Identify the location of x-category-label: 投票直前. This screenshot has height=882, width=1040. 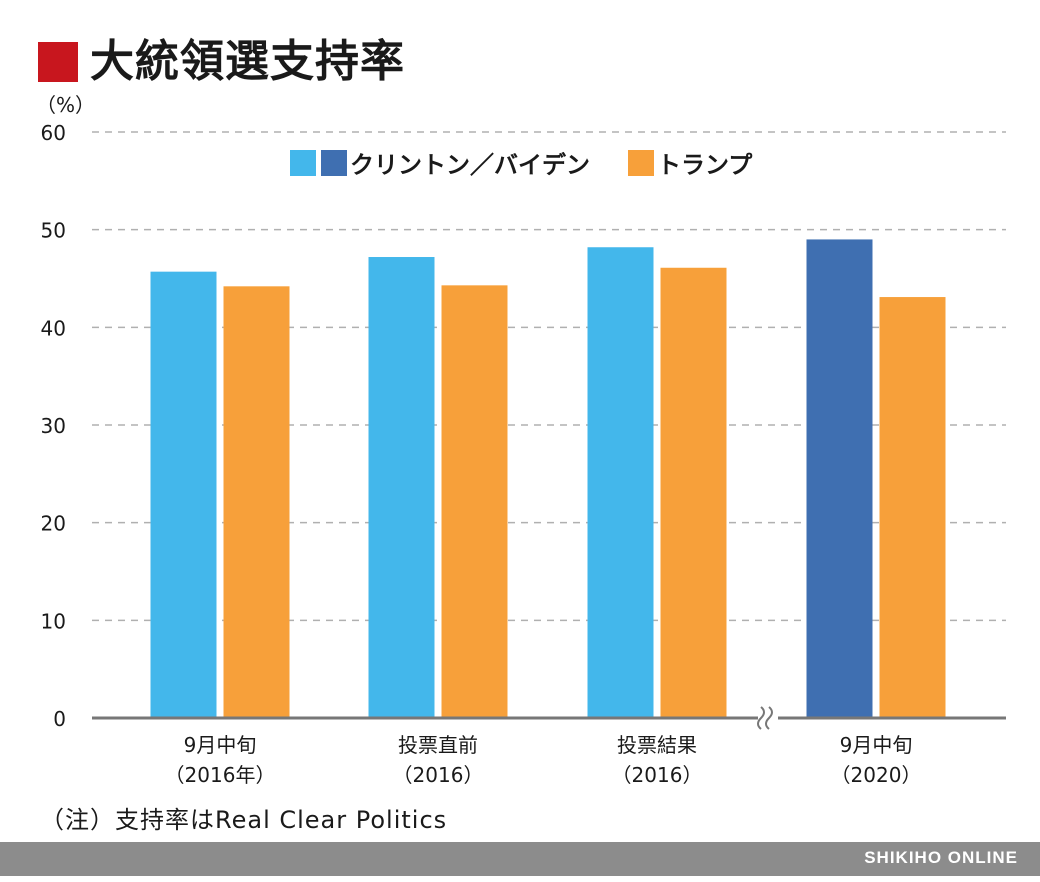
(438, 745).